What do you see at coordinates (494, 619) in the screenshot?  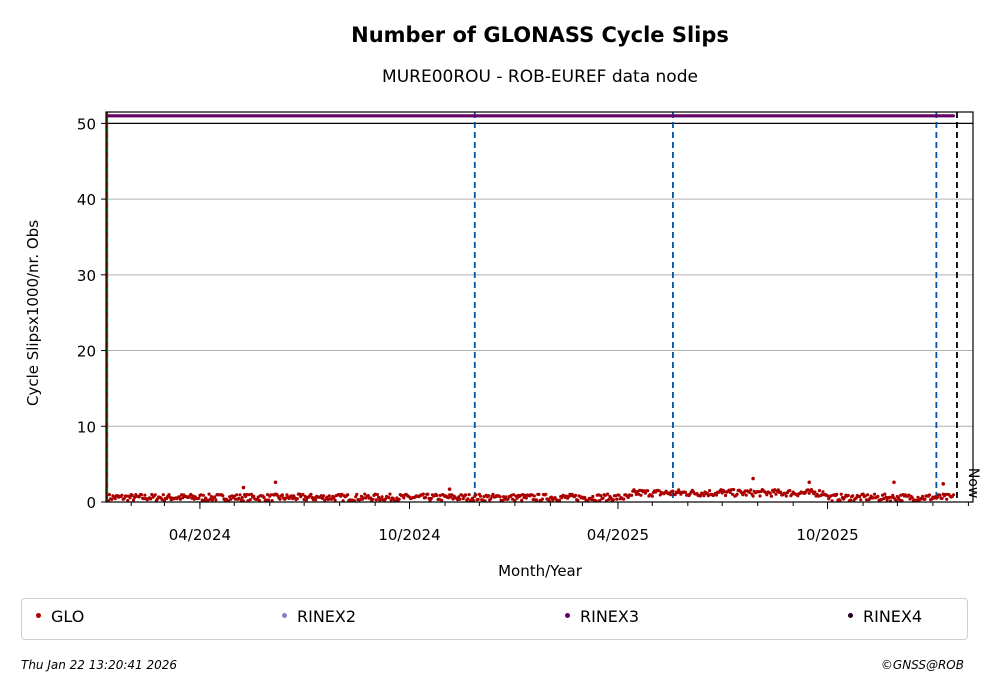 I see `legend: GLO RINEX2 RINEX3 RINEX4` at bounding box center [494, 619].